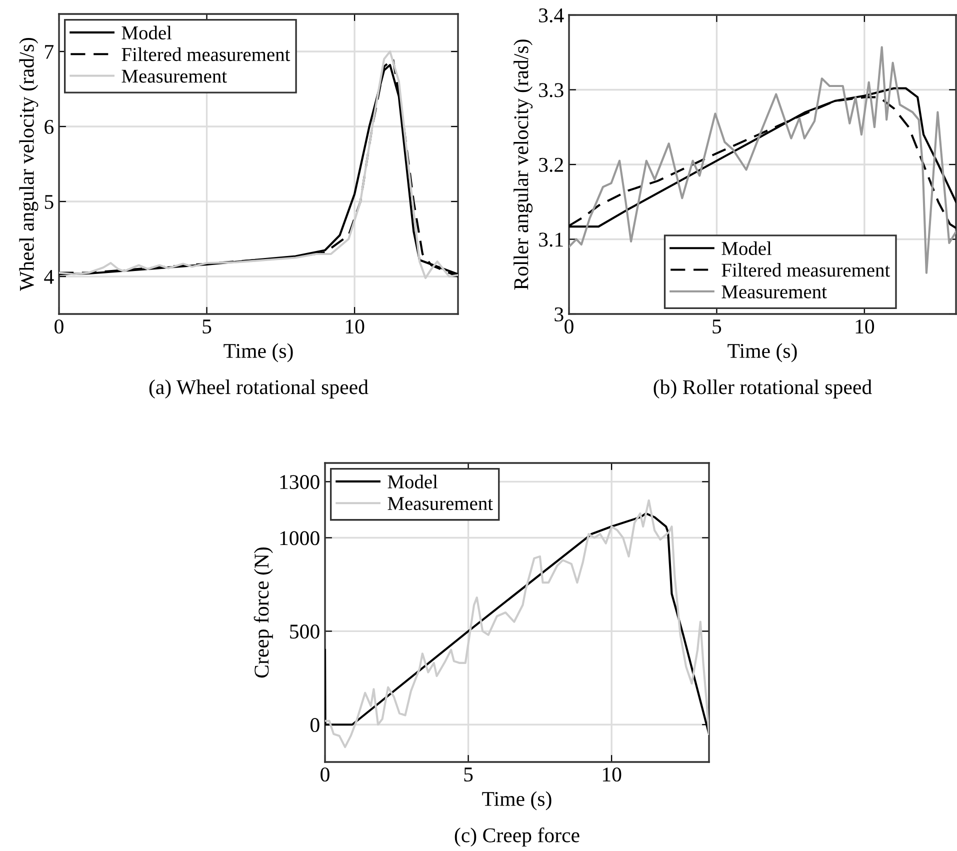 The height and width of the screenshot is (851, 957). Describe the element at coordinates (551, 15) in the screenshot. I see `y-tick-label: 3.4` at that location.